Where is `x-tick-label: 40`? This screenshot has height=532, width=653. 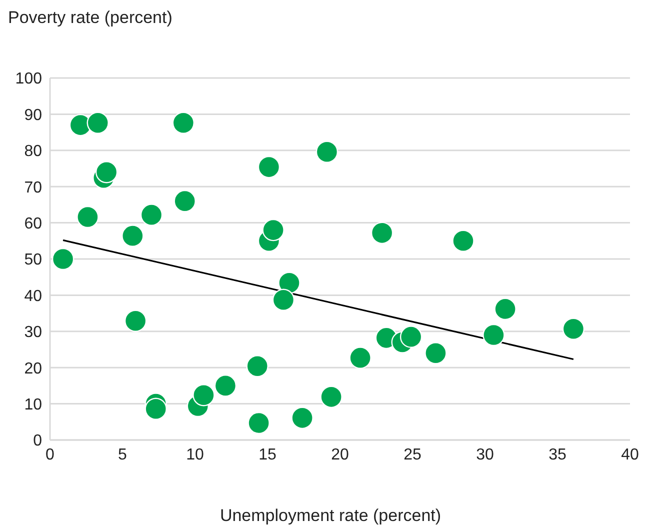 x-tick-label: 40 is located at coordinates (630, 455).